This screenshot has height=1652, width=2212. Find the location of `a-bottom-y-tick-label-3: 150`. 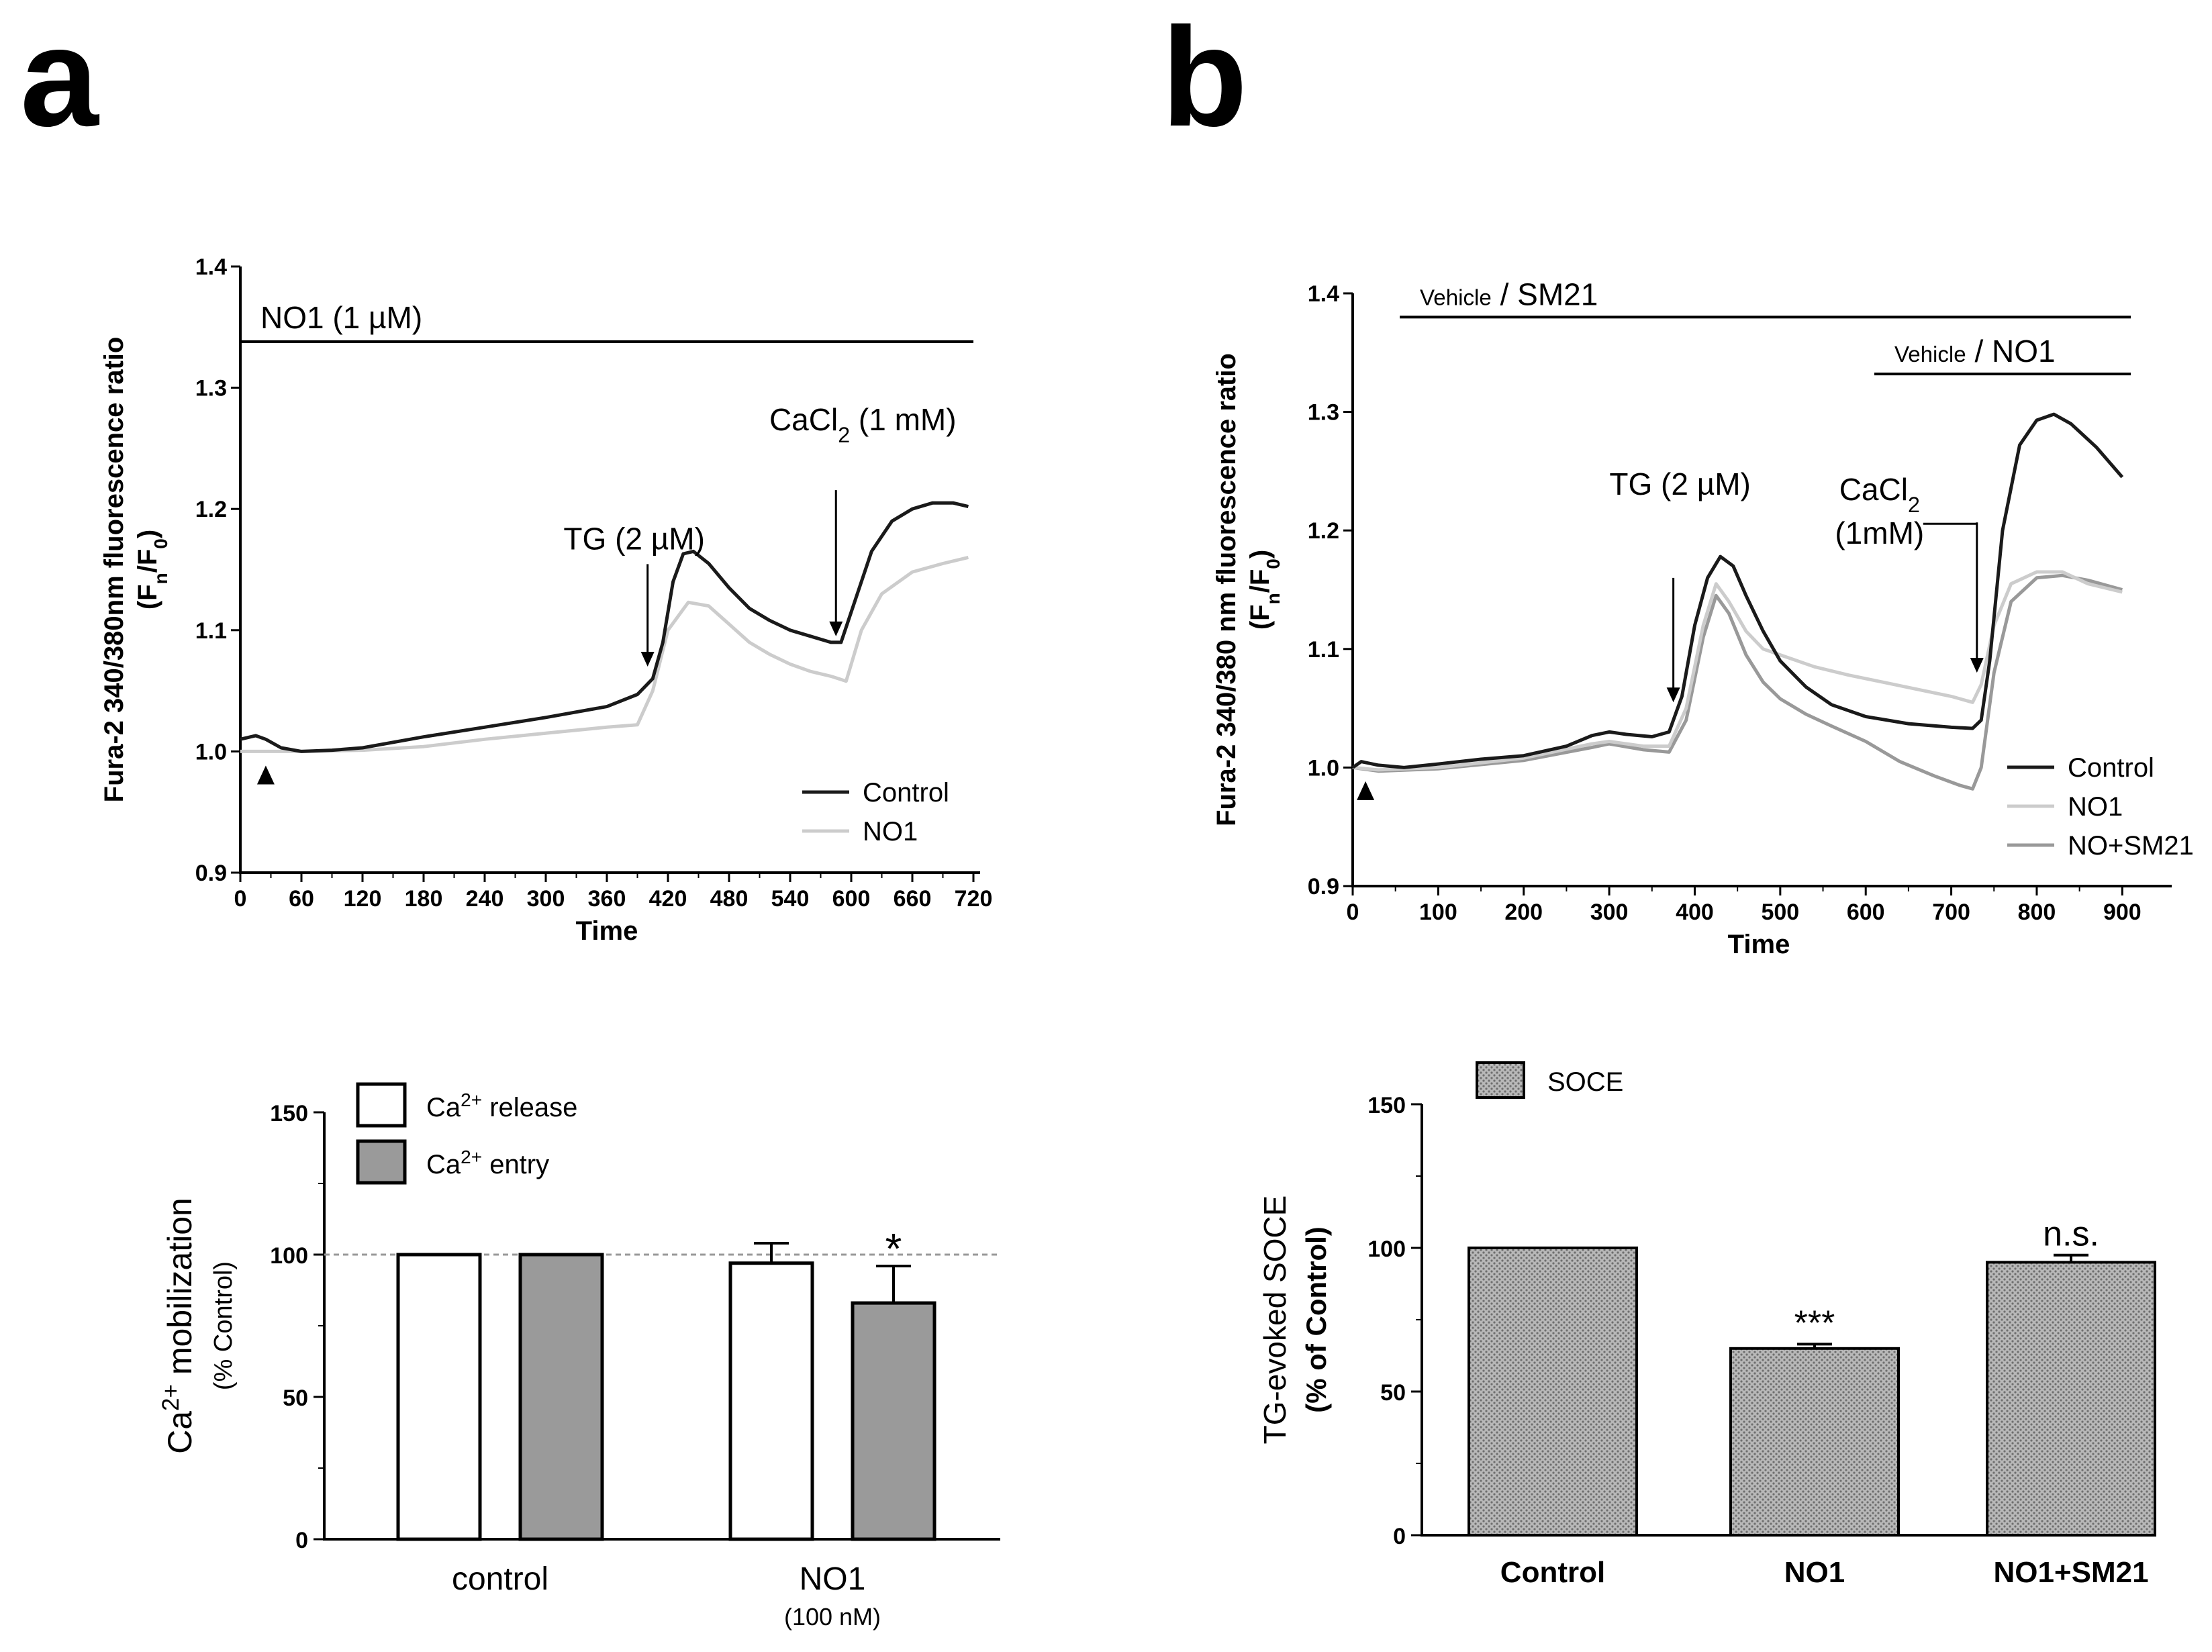

a-bottom-y-tick-label-3: 150 is located at coordinates (289, 1113).